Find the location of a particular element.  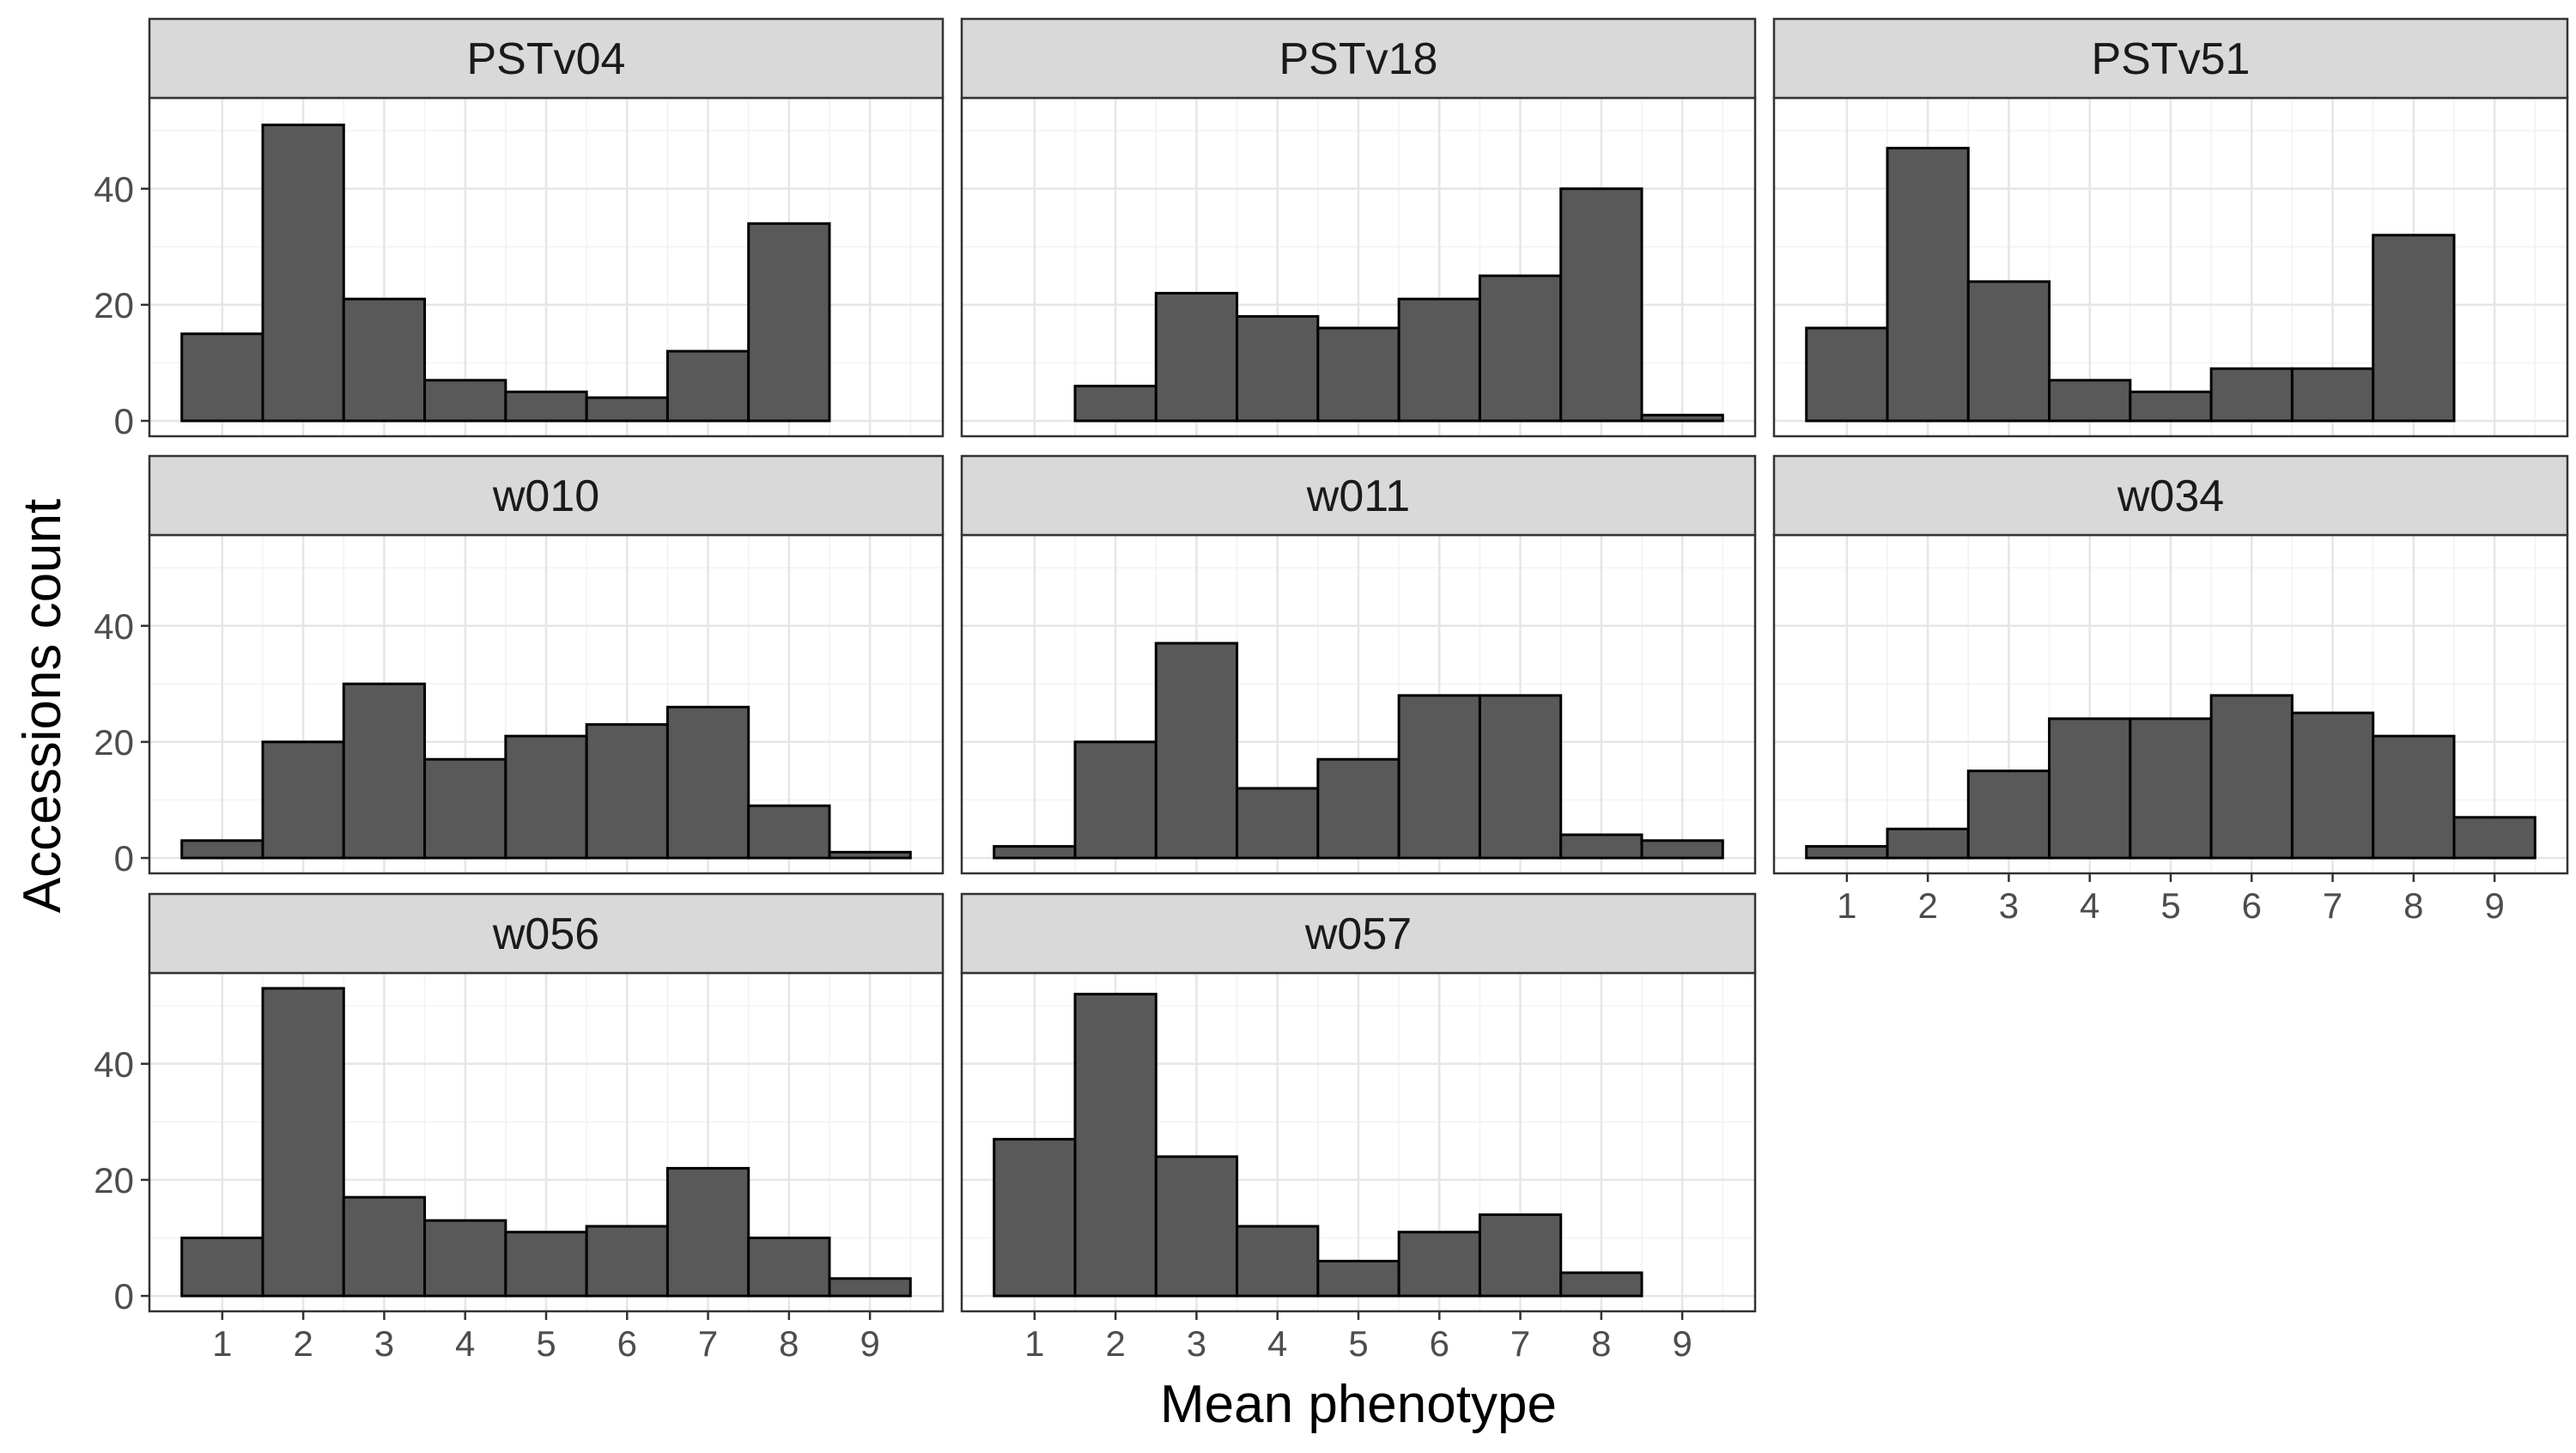

facet-label: w056 is located at coordinates (545, 934).